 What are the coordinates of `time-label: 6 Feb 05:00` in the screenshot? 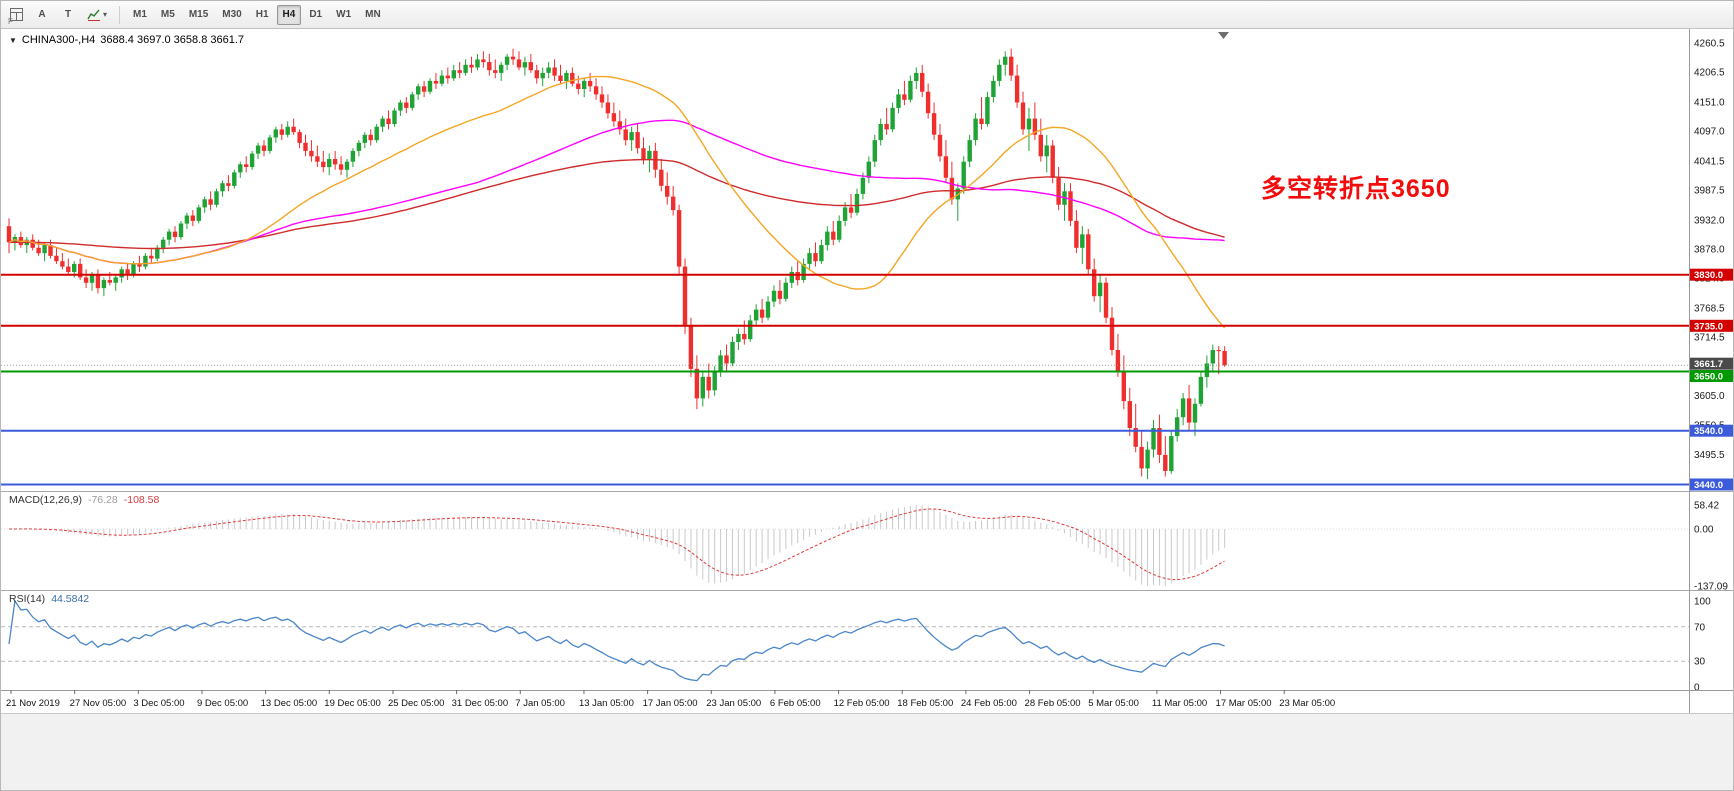 It's located at (795, 703).